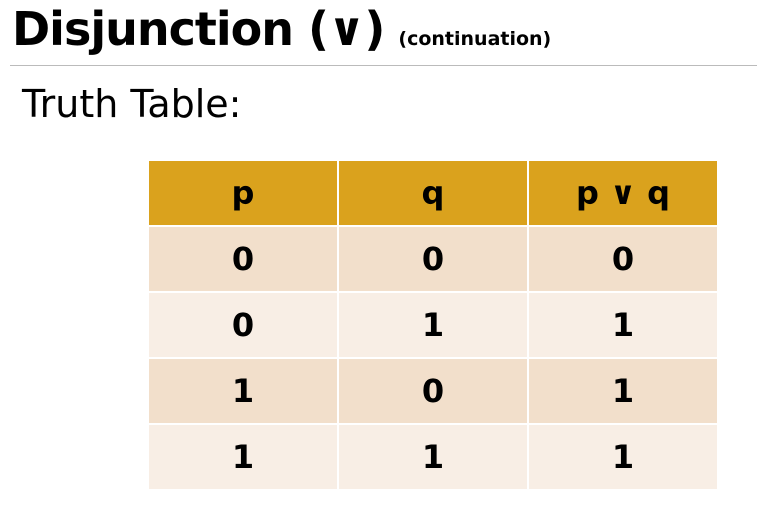 This screenshot has width=757, height=510. I want to click on title-line: Disjunction (∨) (continuation), so click(281, 29).